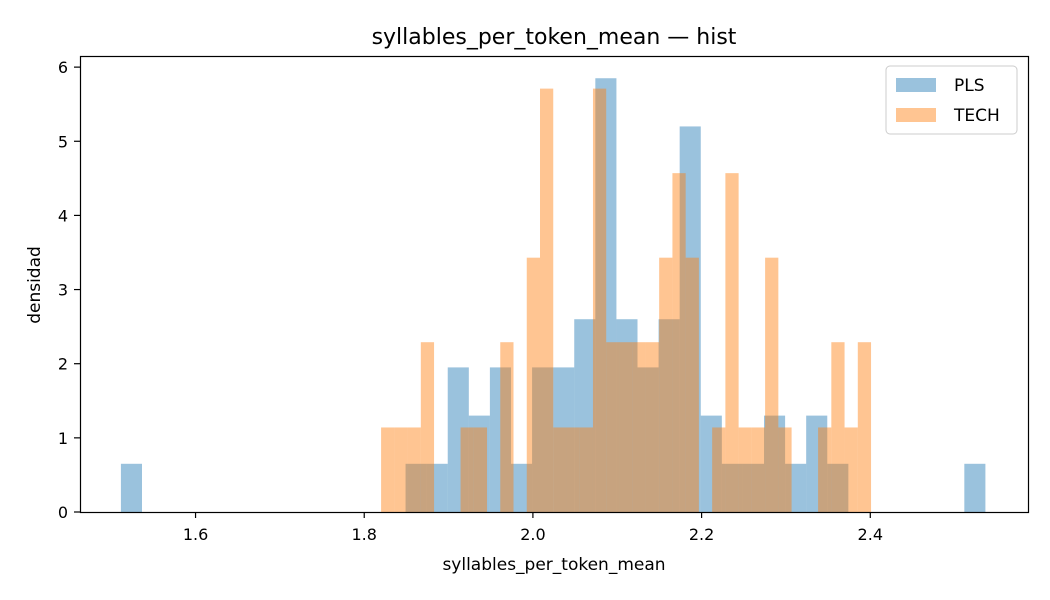 The width and height of the screenshot is (1050, 600). I want to click on x-axis-label: syllables_per_token_mean, so click(553, 565).